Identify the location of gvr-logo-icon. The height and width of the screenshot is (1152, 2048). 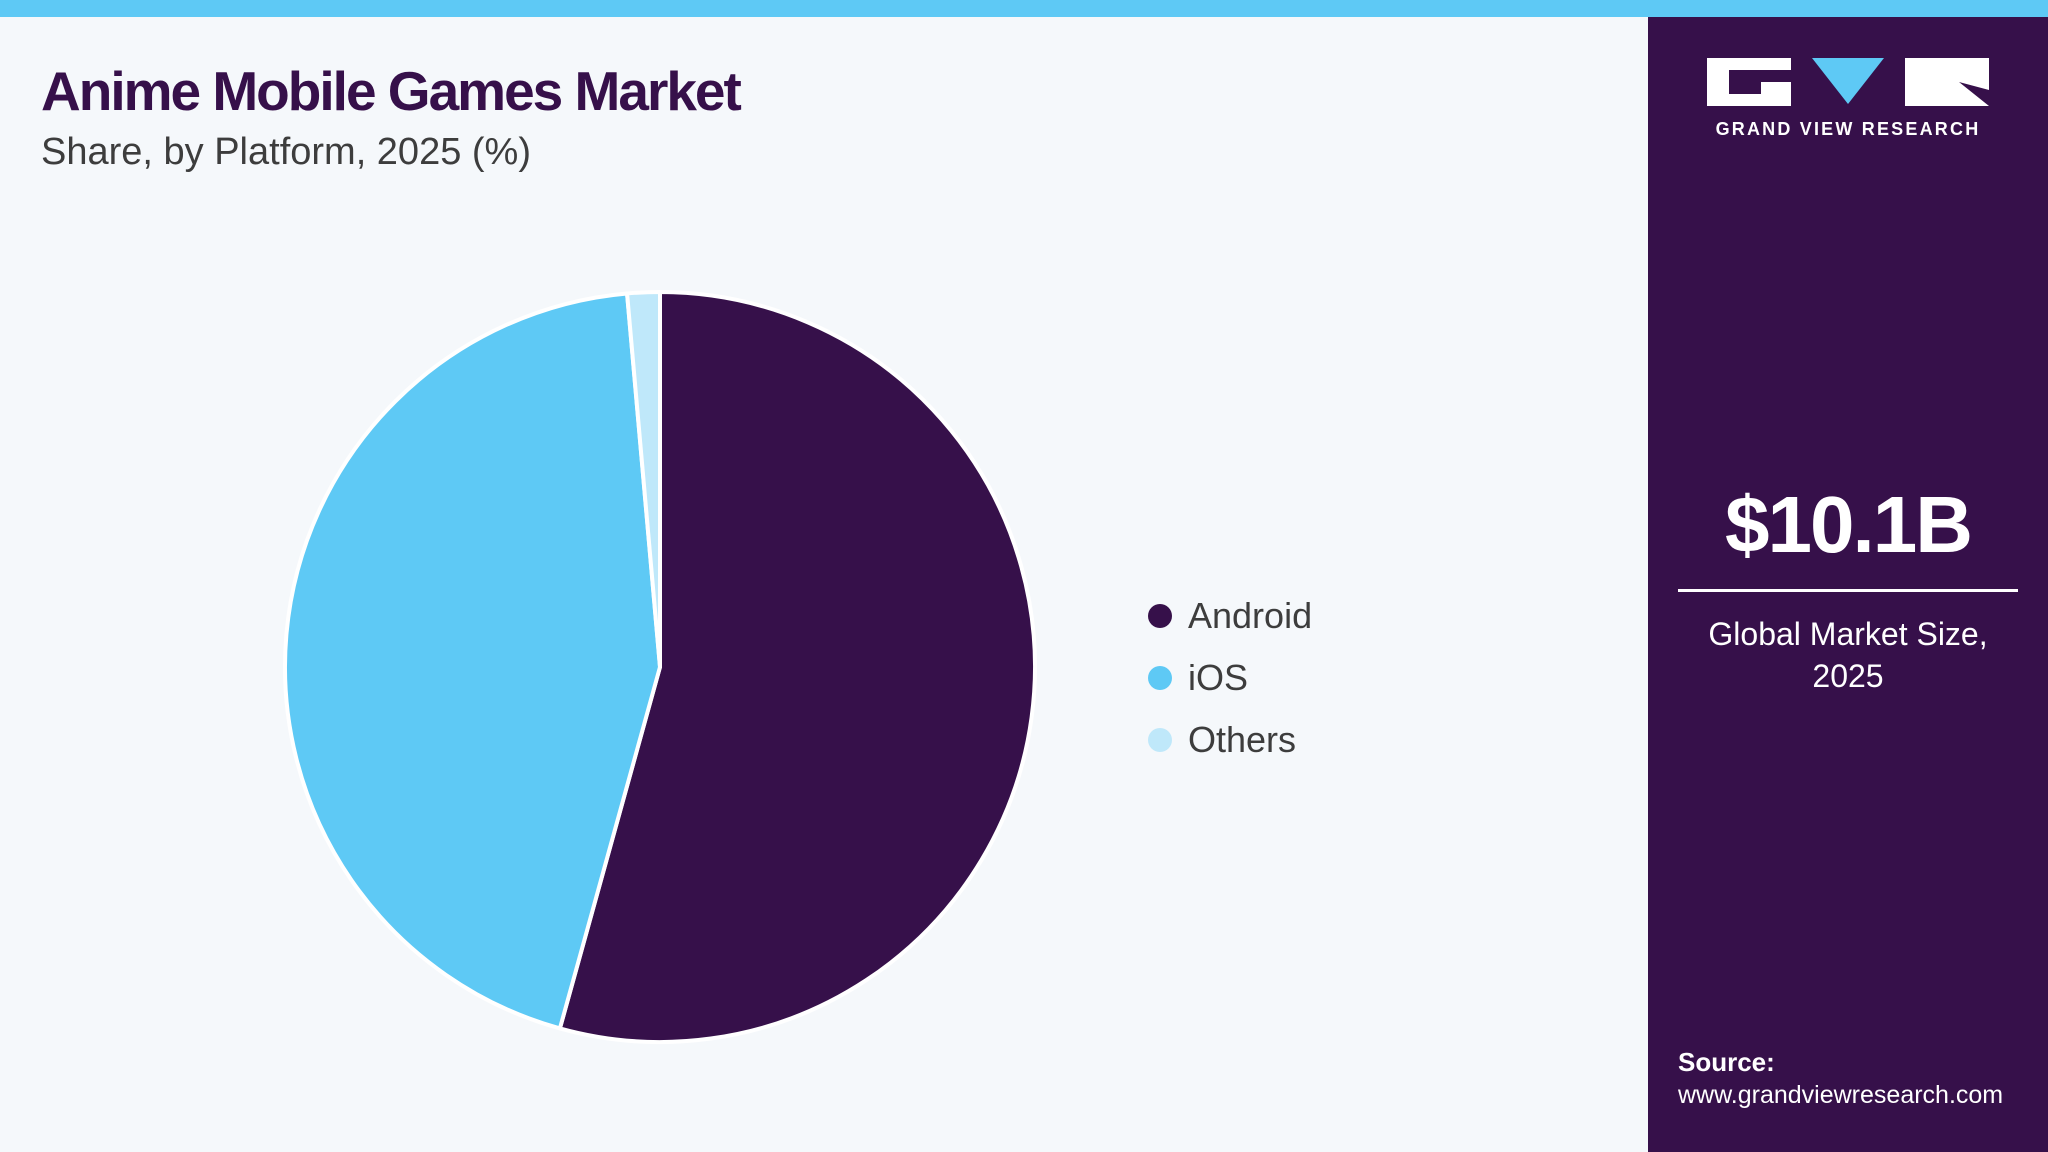
(1848, 82).